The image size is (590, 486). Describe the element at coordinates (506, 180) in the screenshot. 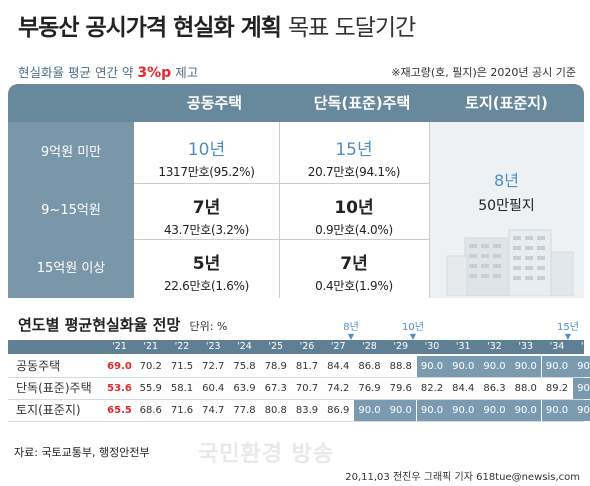

I see `land-years: 8년` at that location.